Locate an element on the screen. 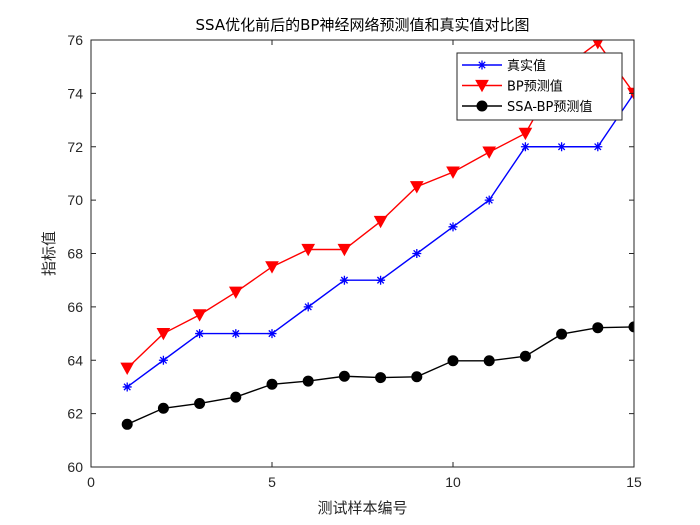 The width and height of the screenshot is (700, 525). y-tick-label: 62 is located at coordinates (75, 414).